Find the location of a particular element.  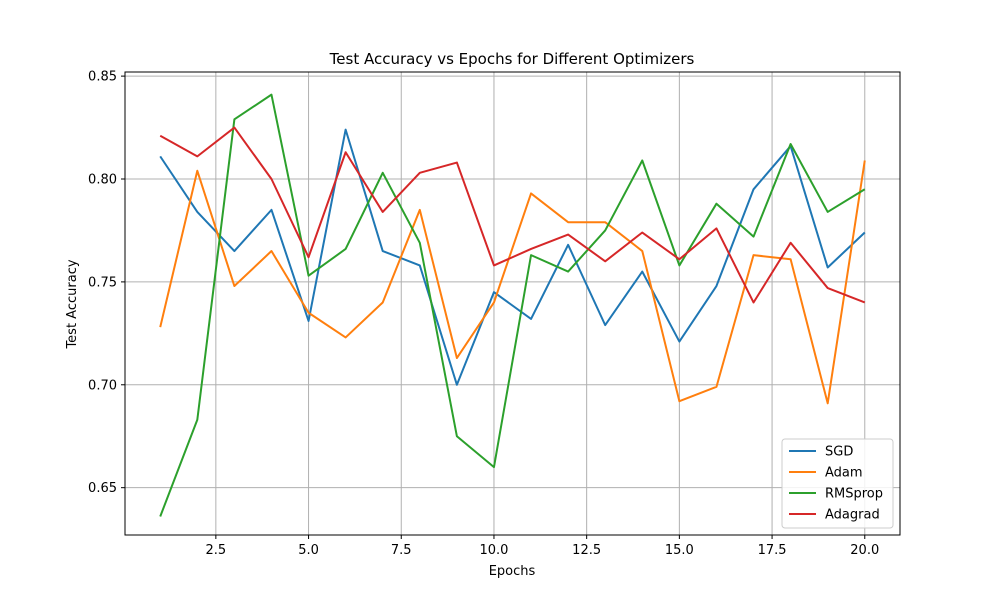

legend-label-adagrad: Adagrad is located at coordinates (852, 515).